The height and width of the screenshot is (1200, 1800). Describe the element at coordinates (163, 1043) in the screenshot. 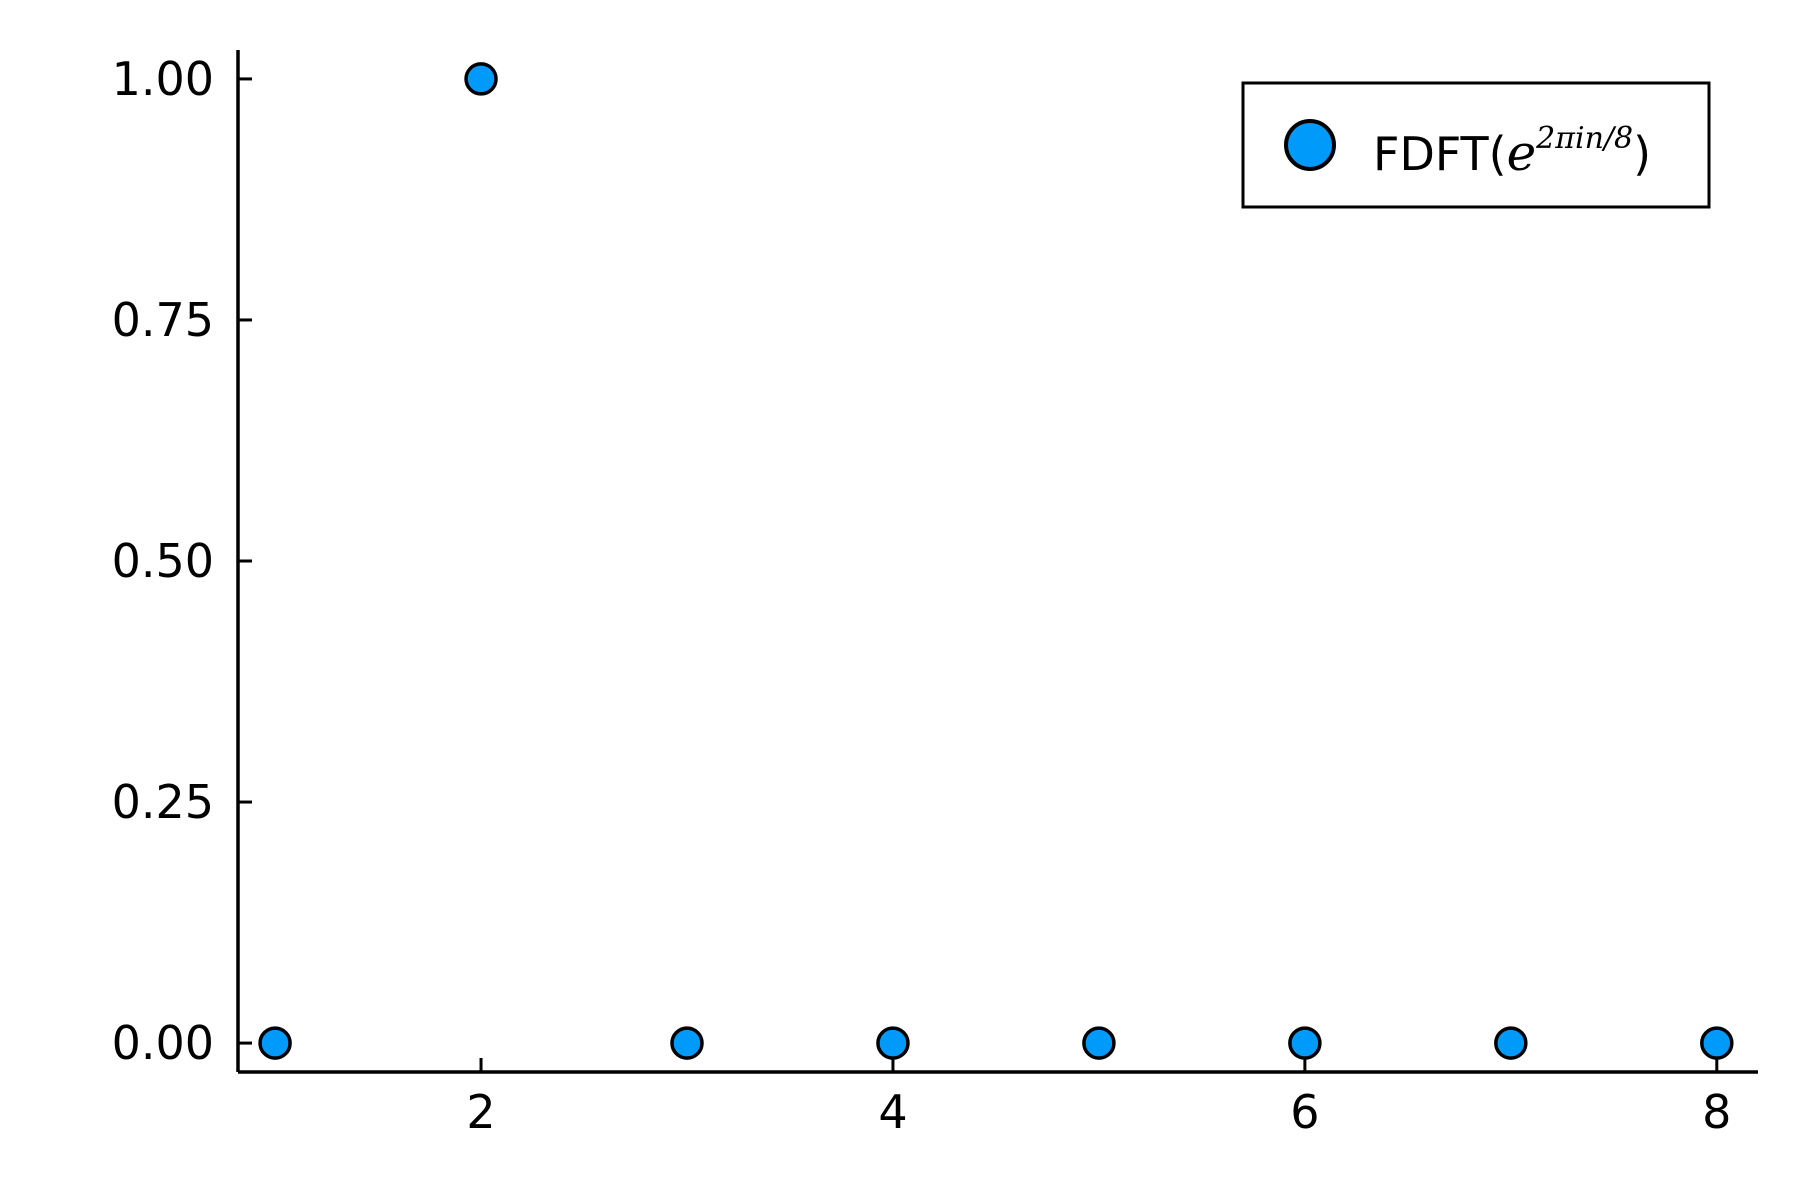

I see `y-tick-label: 0.00` at that location.